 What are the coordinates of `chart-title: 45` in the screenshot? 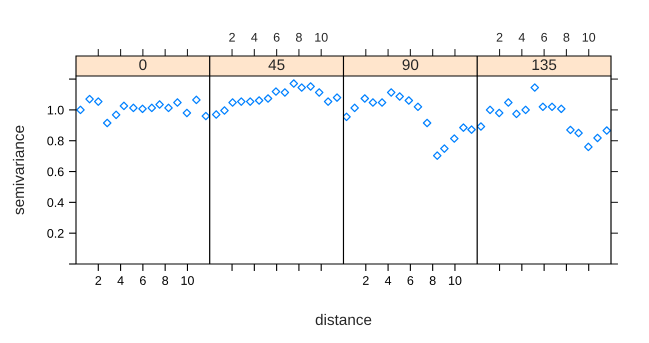 It's located at (276, 64).